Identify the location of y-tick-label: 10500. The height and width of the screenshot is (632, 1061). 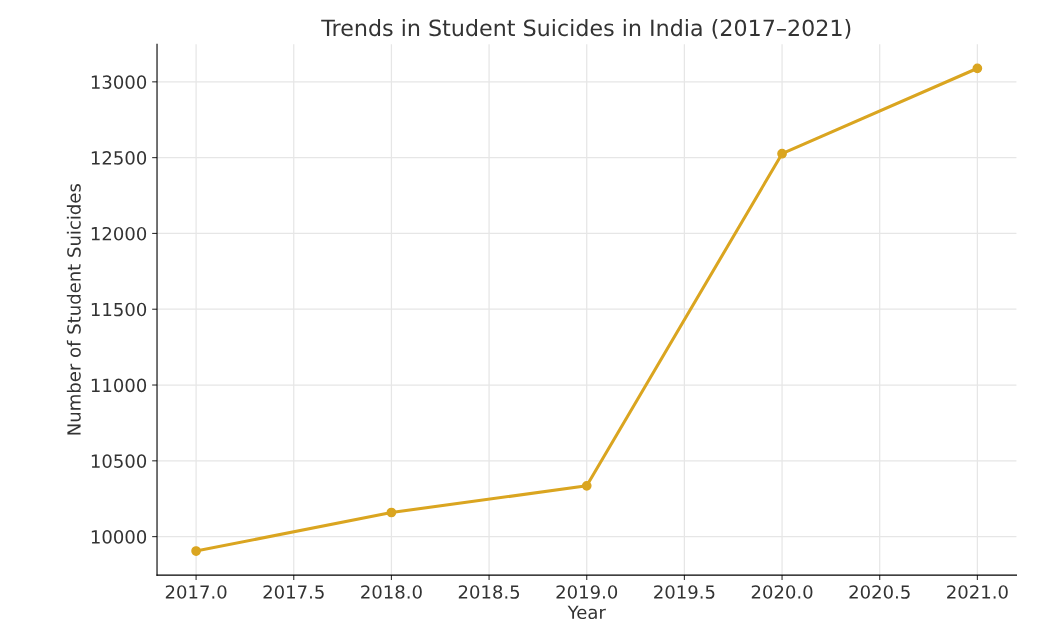
(119, 461).